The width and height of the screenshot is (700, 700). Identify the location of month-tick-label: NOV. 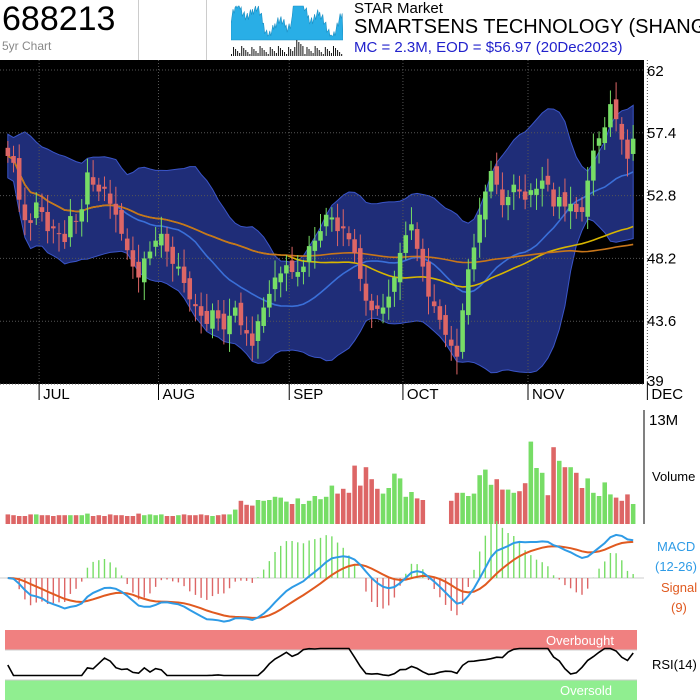
(548, 394).